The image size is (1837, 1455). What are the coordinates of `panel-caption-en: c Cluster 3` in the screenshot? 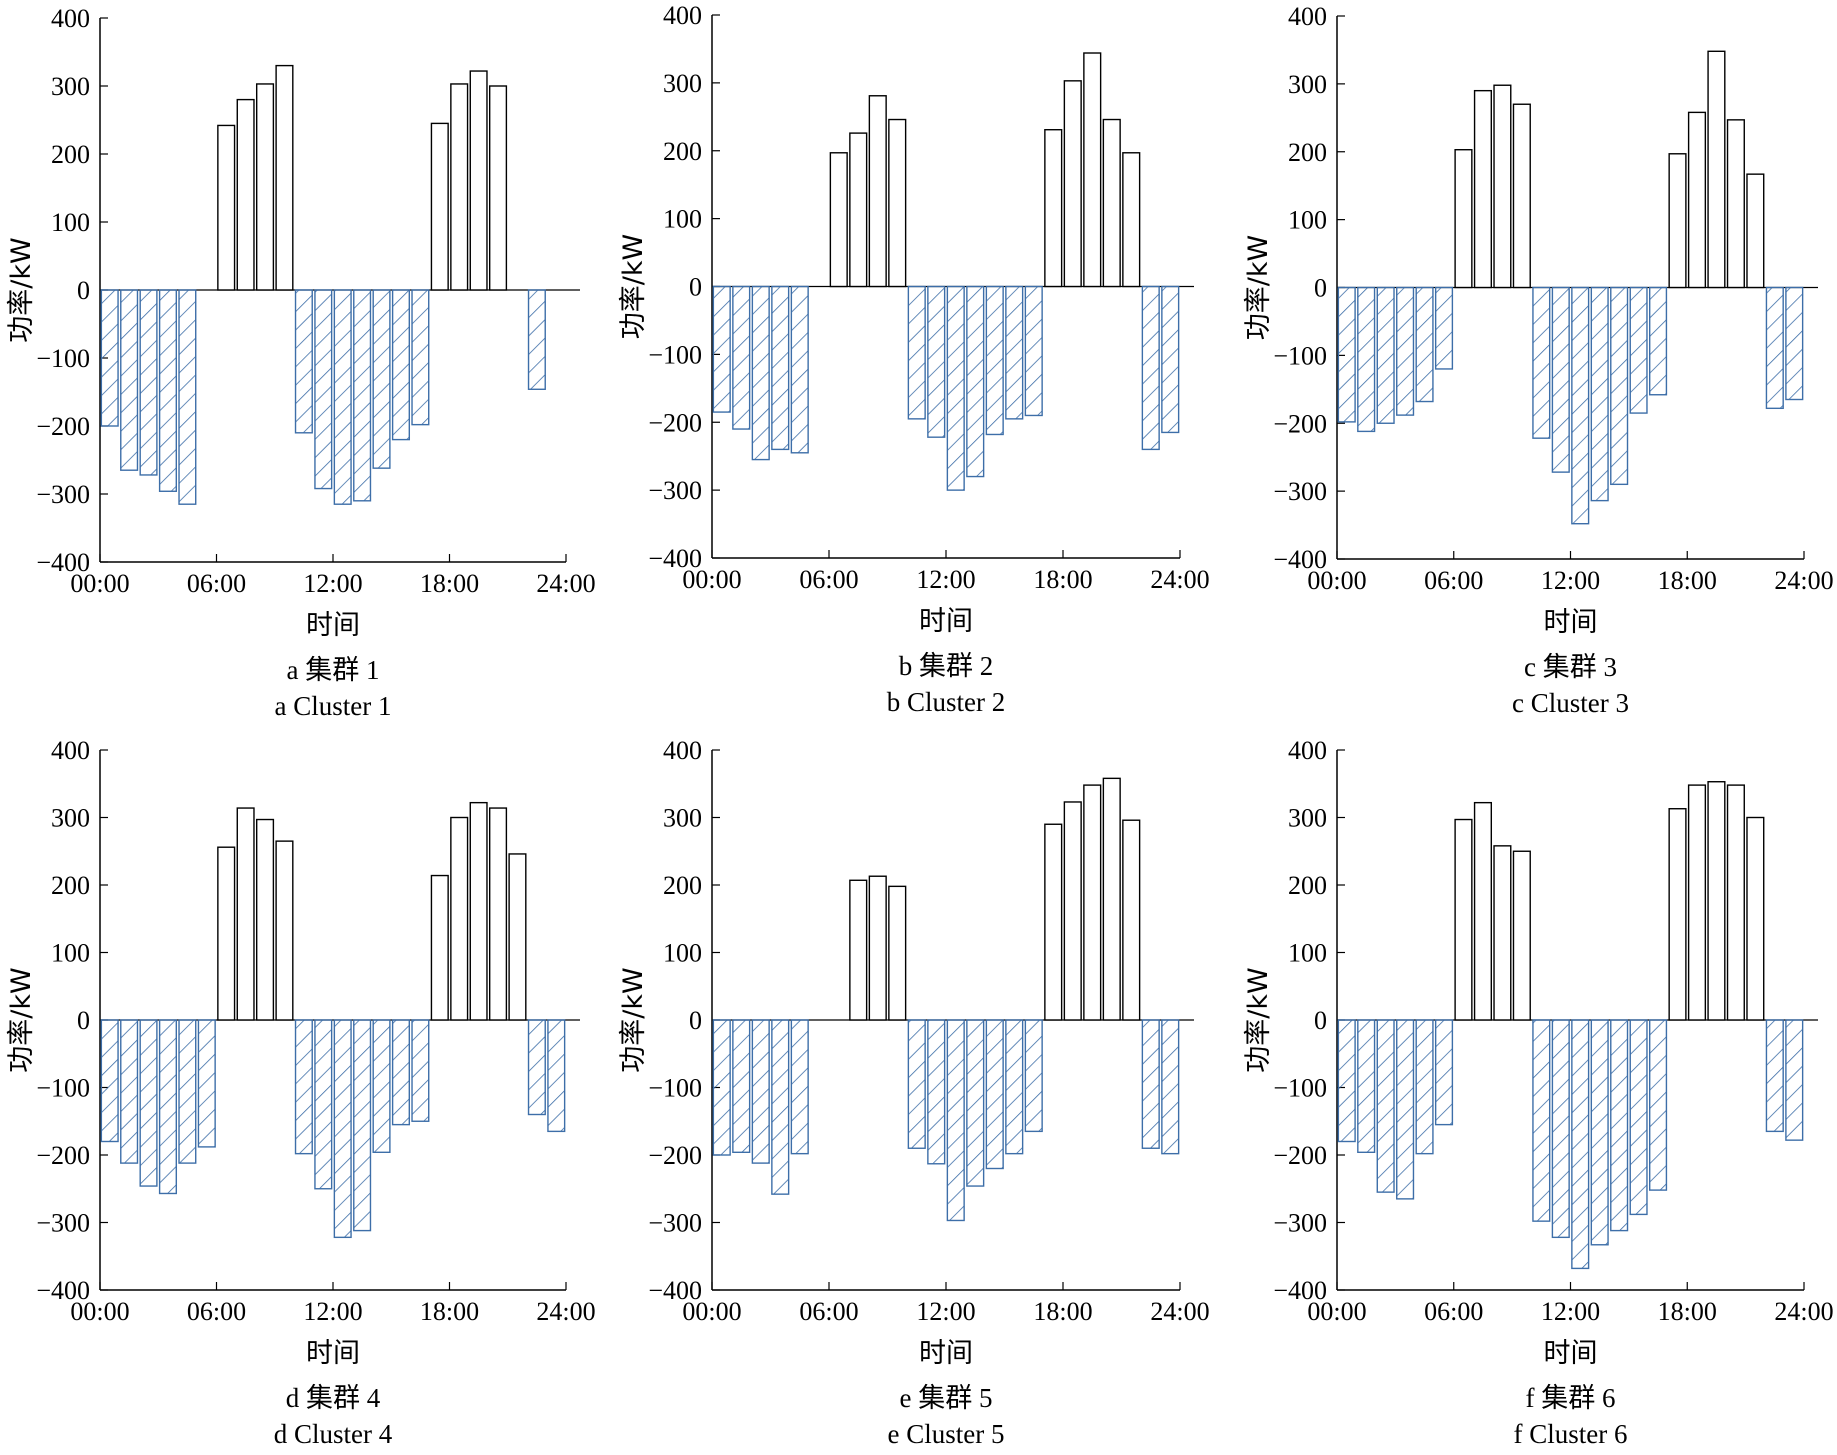 It's located at (1570, 703).